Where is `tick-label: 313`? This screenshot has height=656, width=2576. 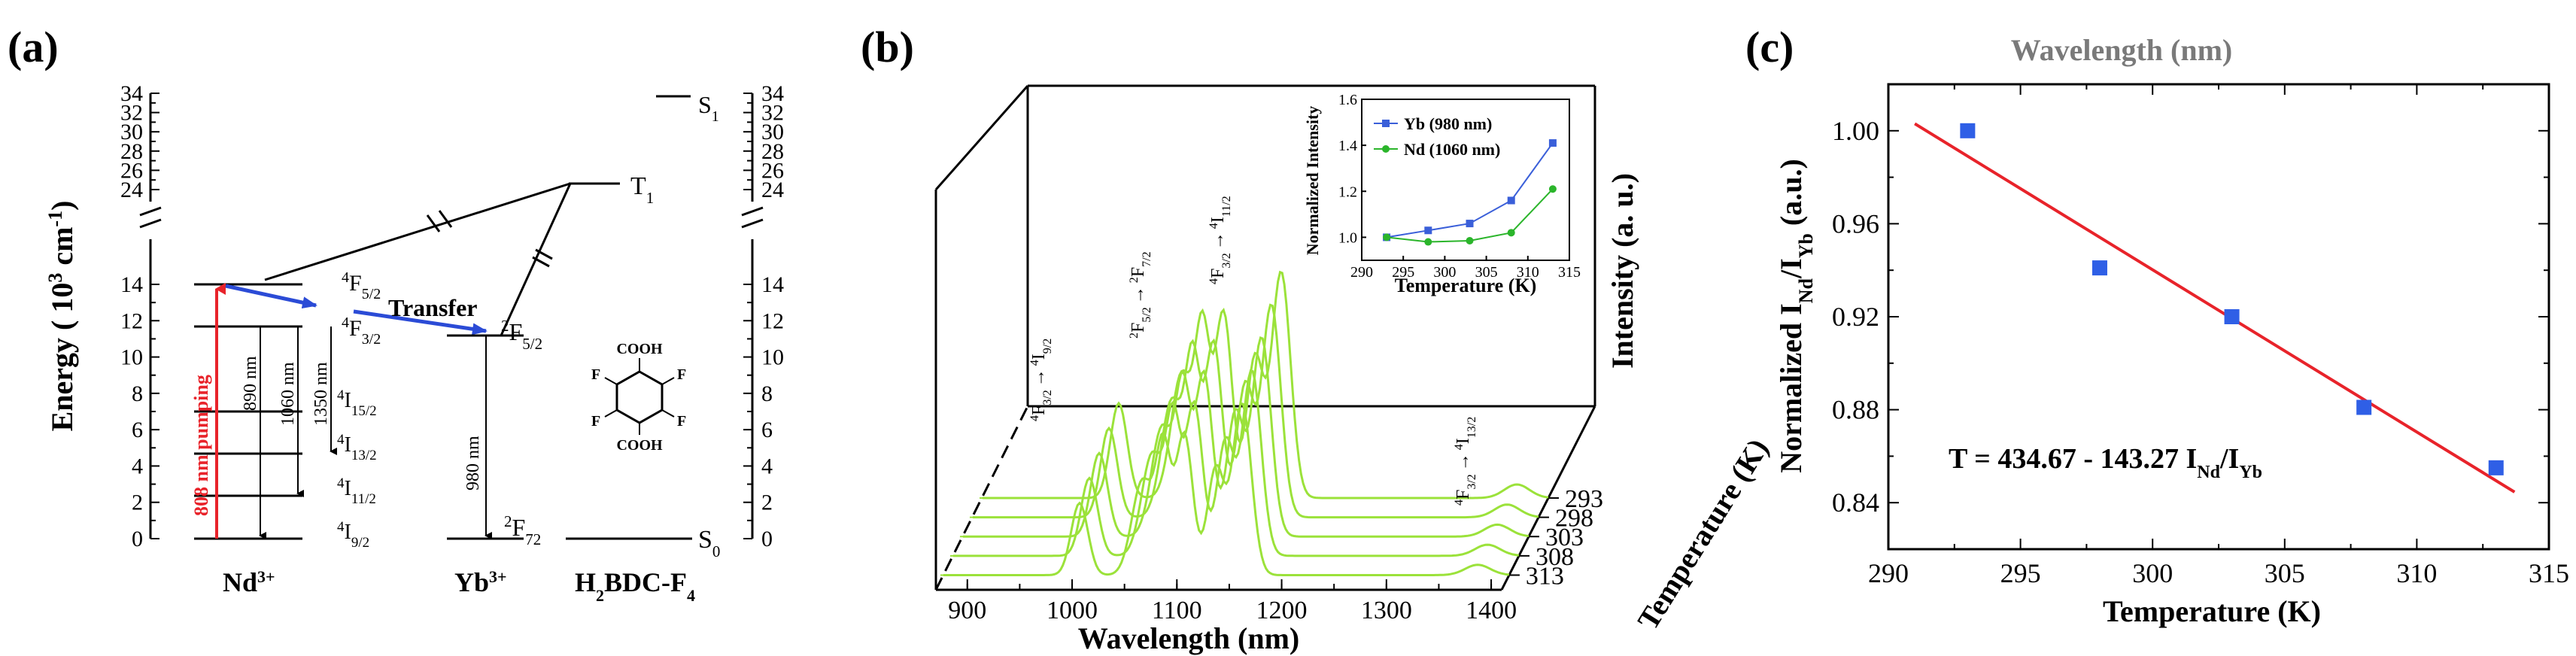 tick-label: 313 is located at coordinates (1545, 576).